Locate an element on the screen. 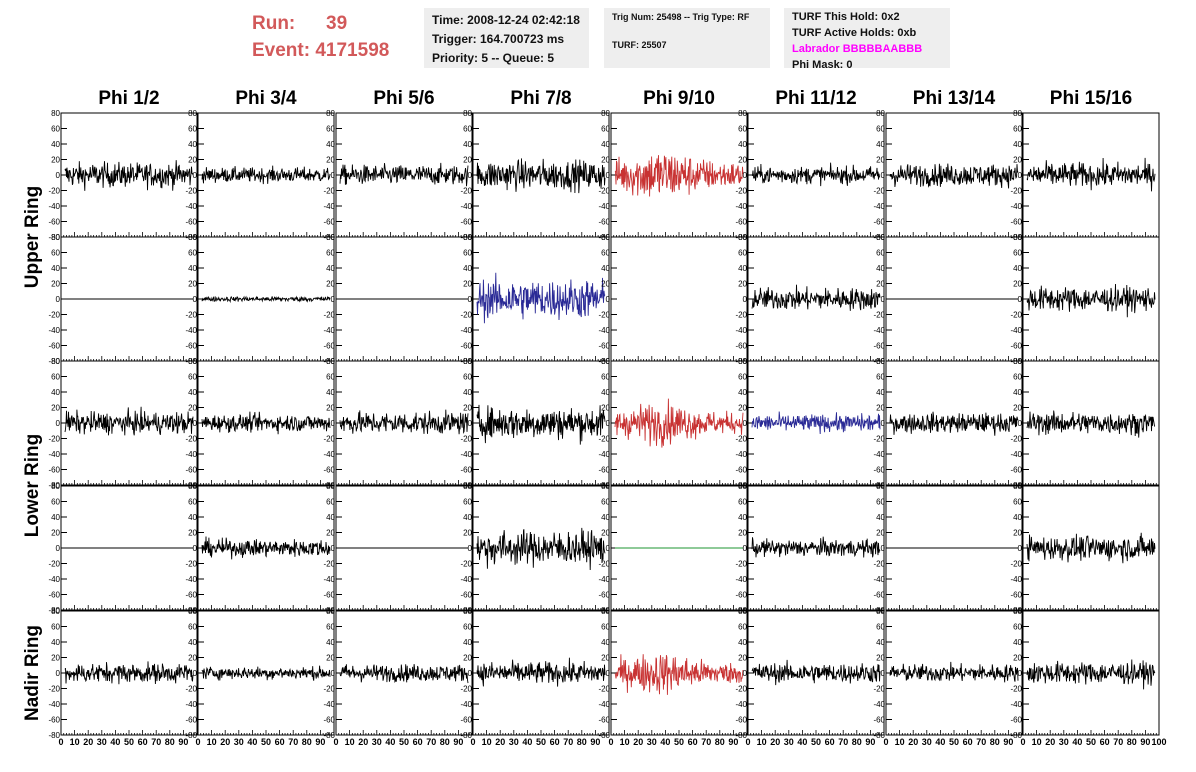 This screenshot has height=772, width=1196. panel-frame is located at coordinates (954, 175).